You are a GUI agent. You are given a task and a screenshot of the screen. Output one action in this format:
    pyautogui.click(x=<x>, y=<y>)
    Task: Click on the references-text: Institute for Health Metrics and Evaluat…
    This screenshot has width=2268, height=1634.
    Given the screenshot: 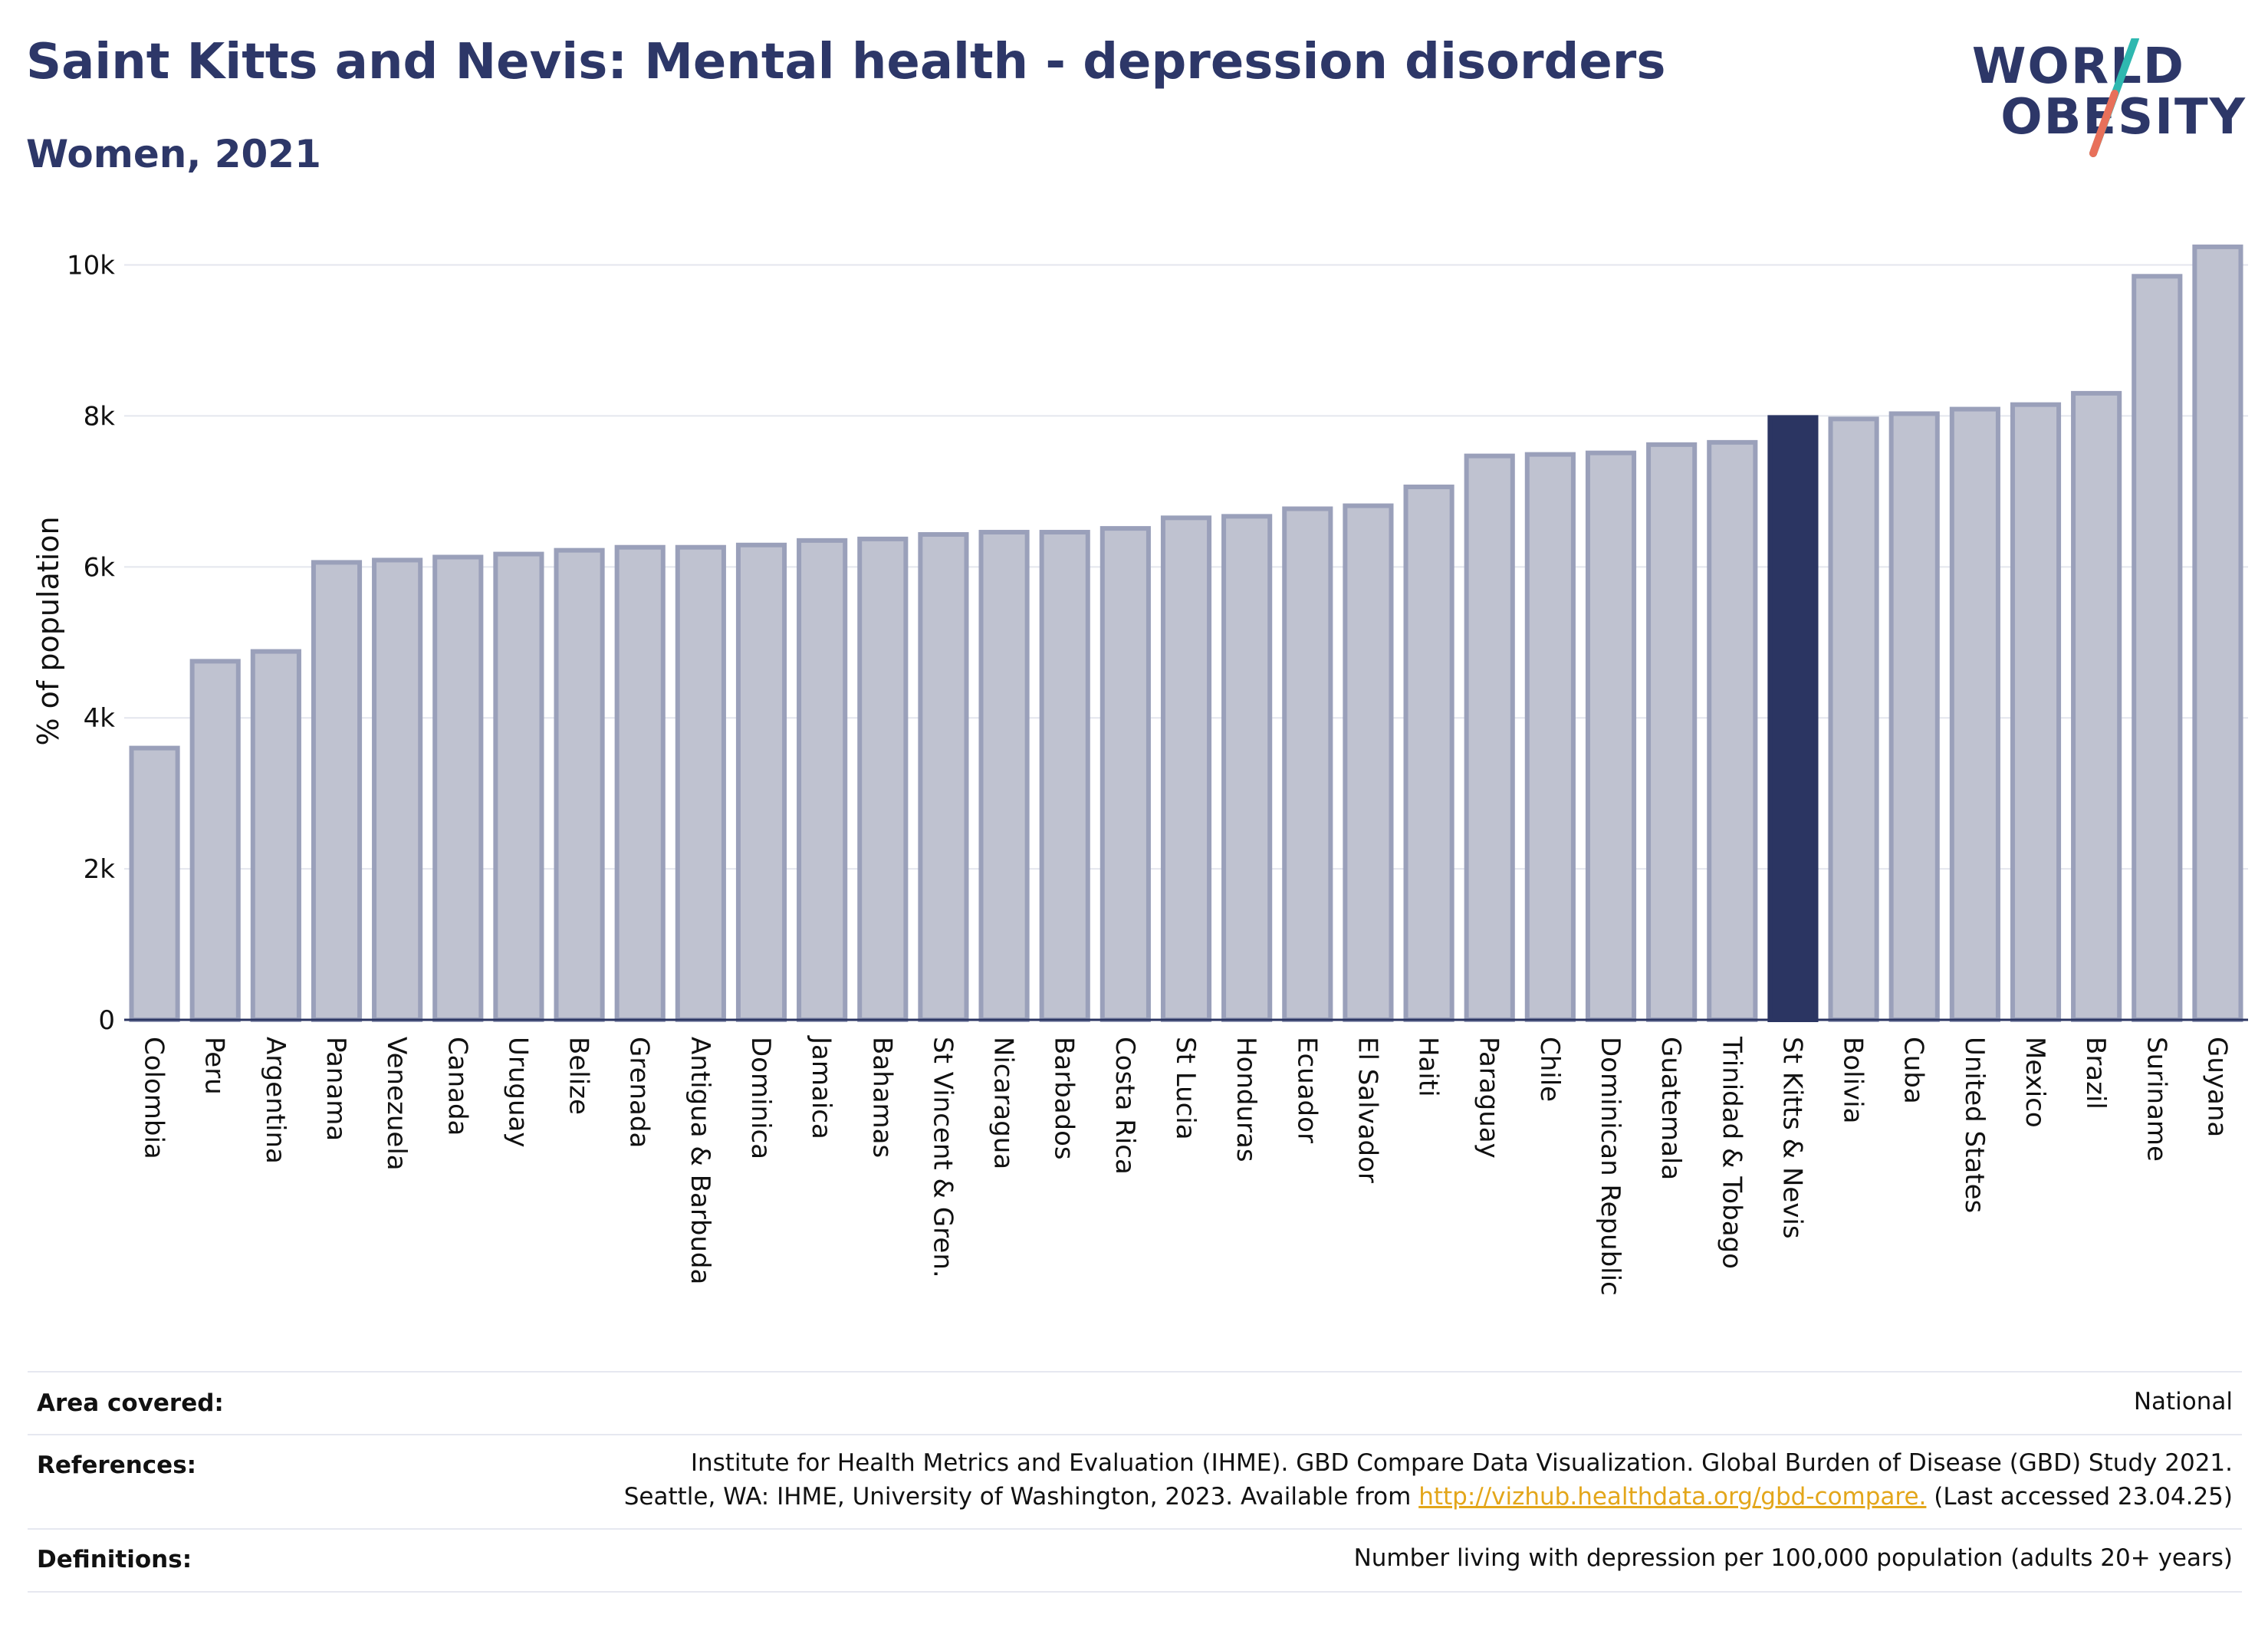 What is the action you would take?
    pyautogui.click(x=1428, y=1480)
    